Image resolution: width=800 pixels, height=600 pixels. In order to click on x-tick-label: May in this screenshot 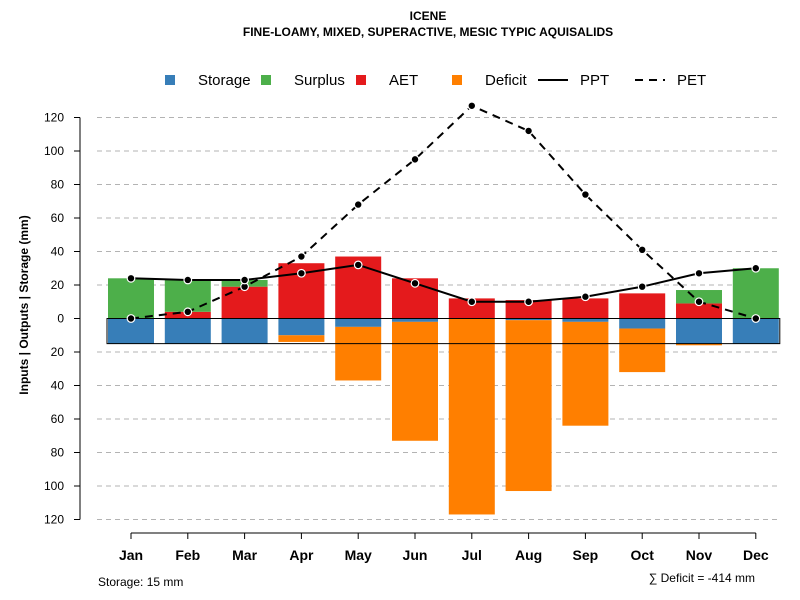, I will do `click(358, 555)`.